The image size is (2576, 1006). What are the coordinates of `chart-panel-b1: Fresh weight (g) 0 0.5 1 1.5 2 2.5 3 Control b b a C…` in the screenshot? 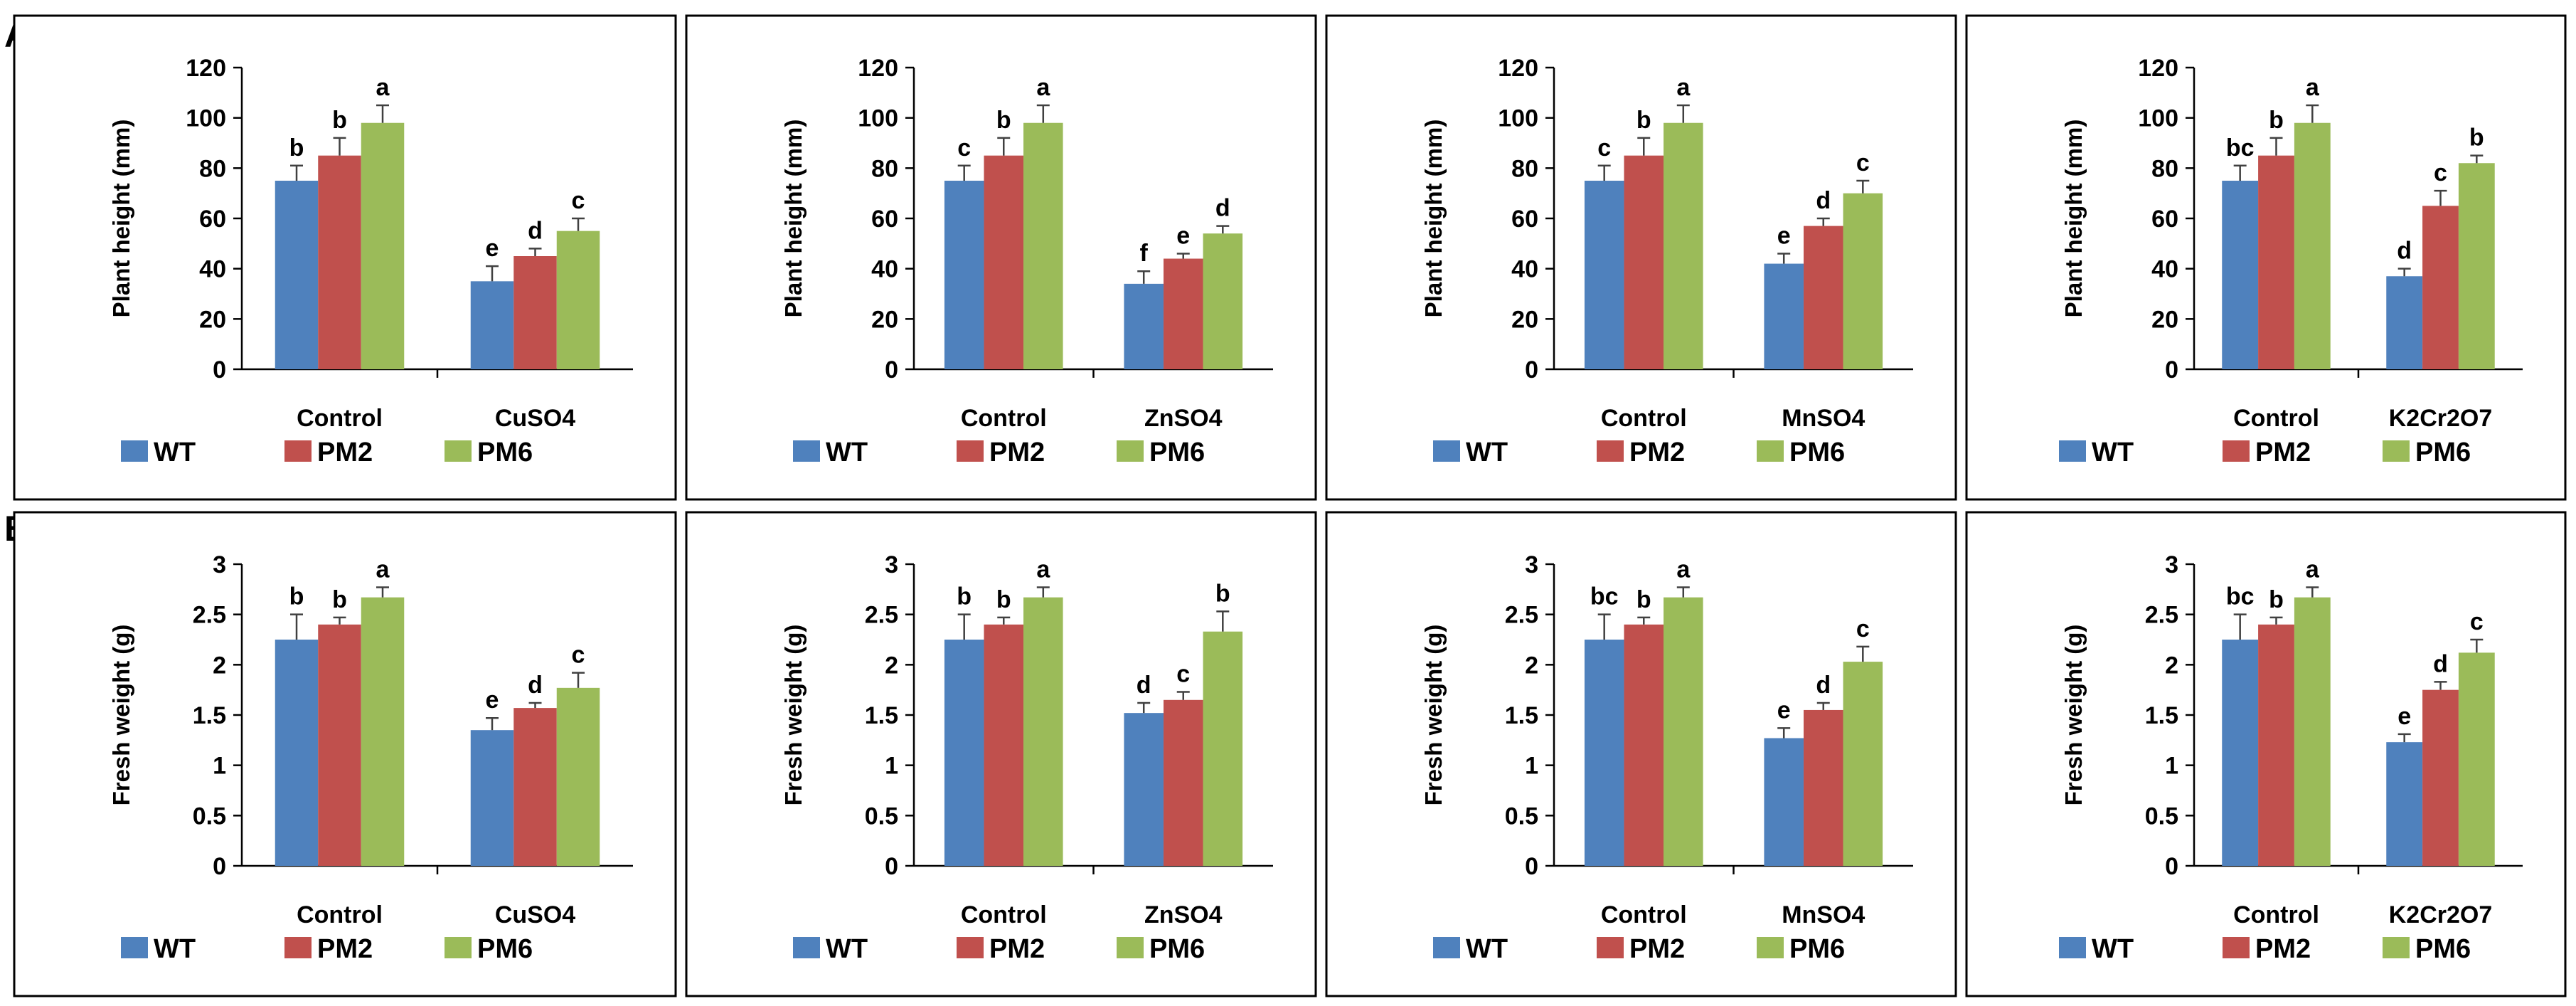 It's located at (345, 754).